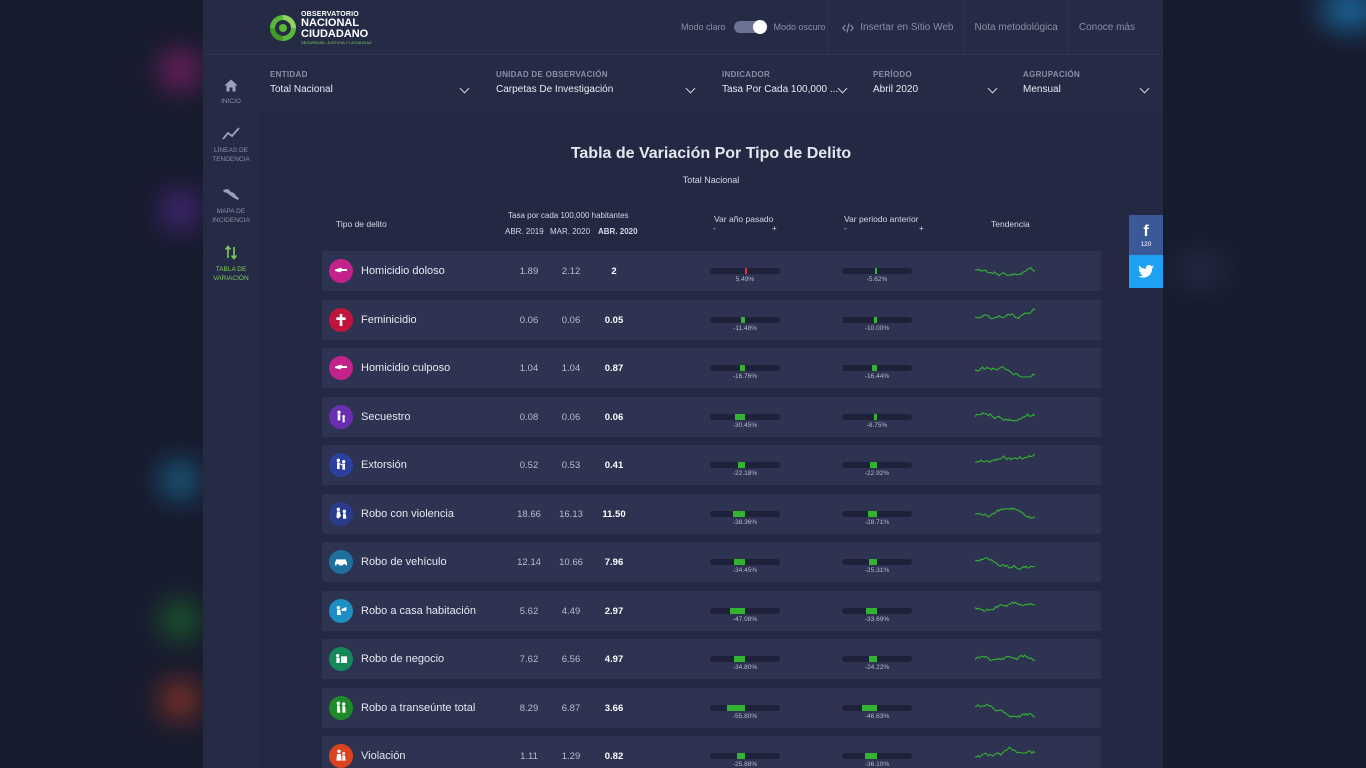  What do you see at coordinates (231, 216) in the screenshot?
I see `sidebar-item-label: MAPA DE INCIDENCIA` at bounding box center [231, 216].